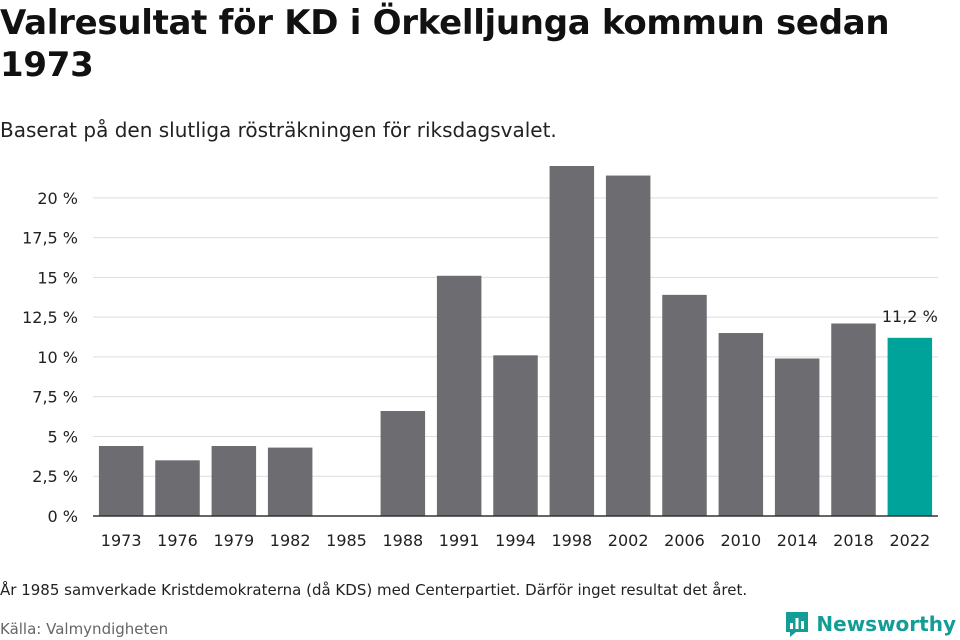 The width and height of the screenshot is (960, 640). Describe the element at coordinates (459, 395) in the screenshot. I see `bar-1991` at that location.